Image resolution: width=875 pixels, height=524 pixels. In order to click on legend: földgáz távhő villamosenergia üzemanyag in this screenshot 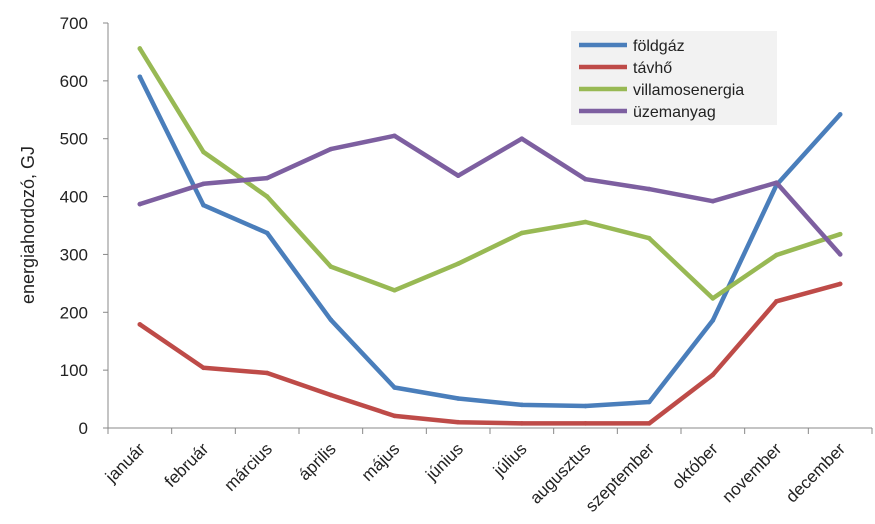, I will do `click(674, 78)`.